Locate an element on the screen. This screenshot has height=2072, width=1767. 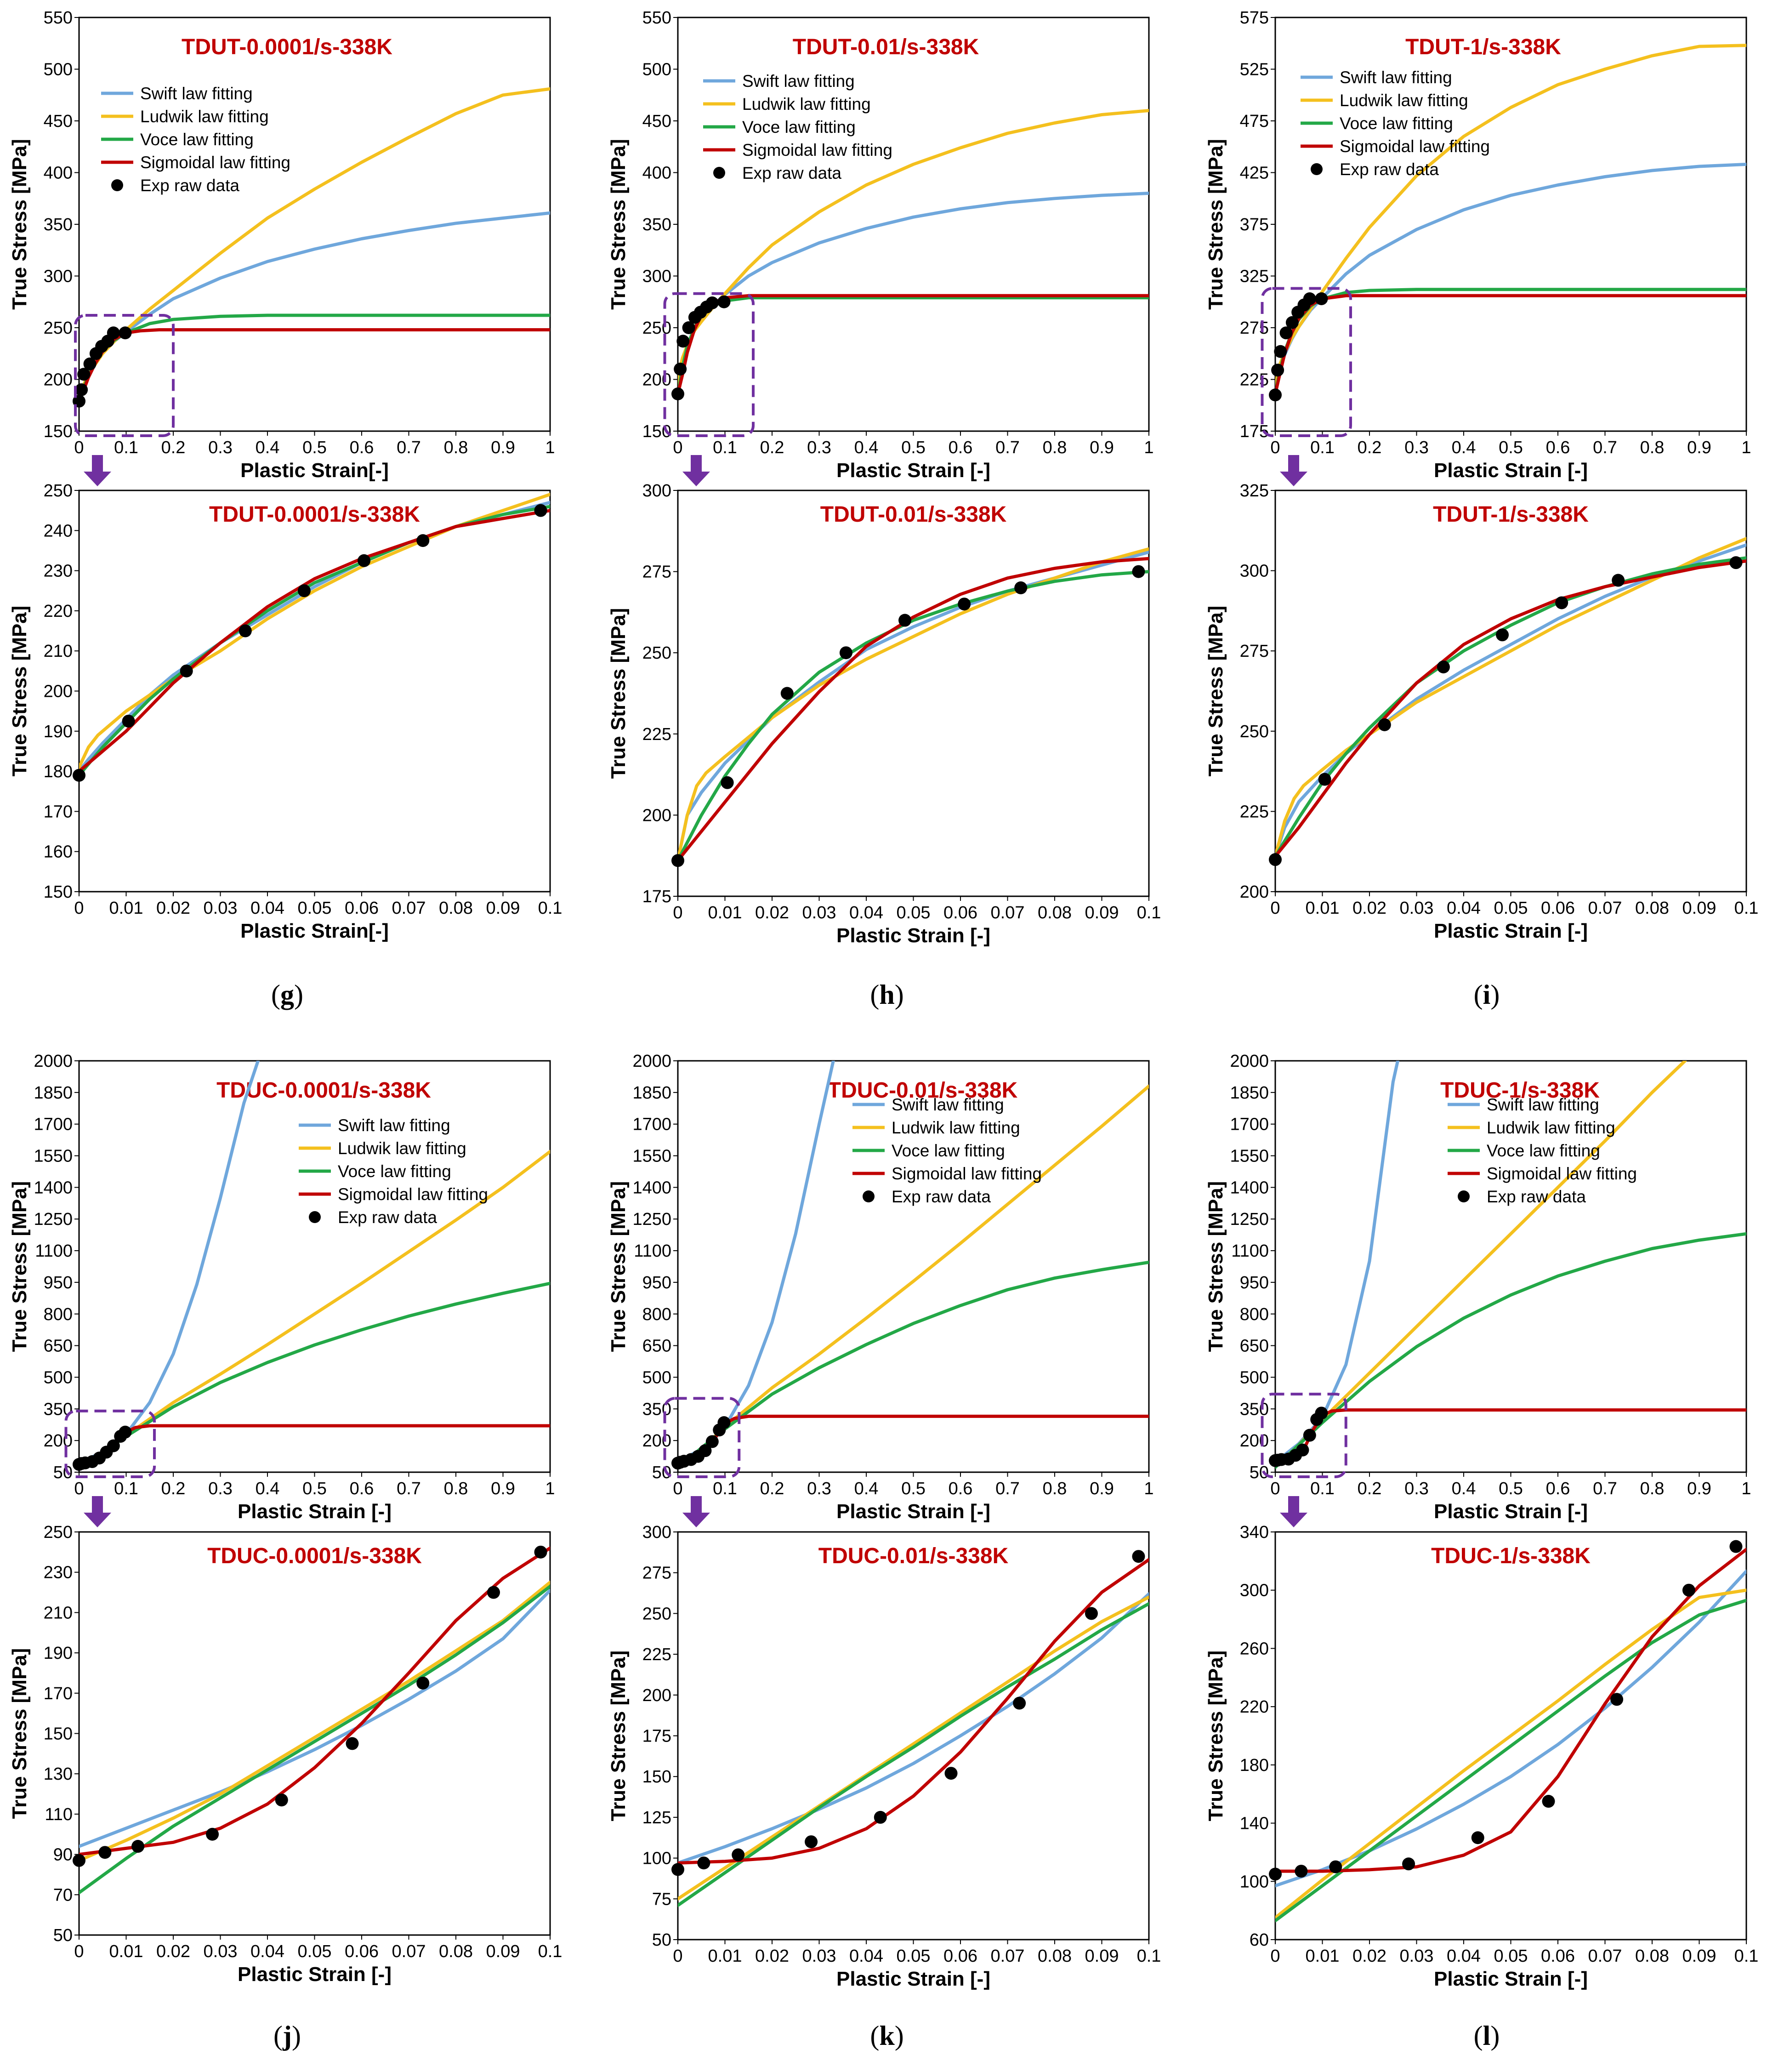
legend-swatch-exp is located at coordinates (1464, 1196).